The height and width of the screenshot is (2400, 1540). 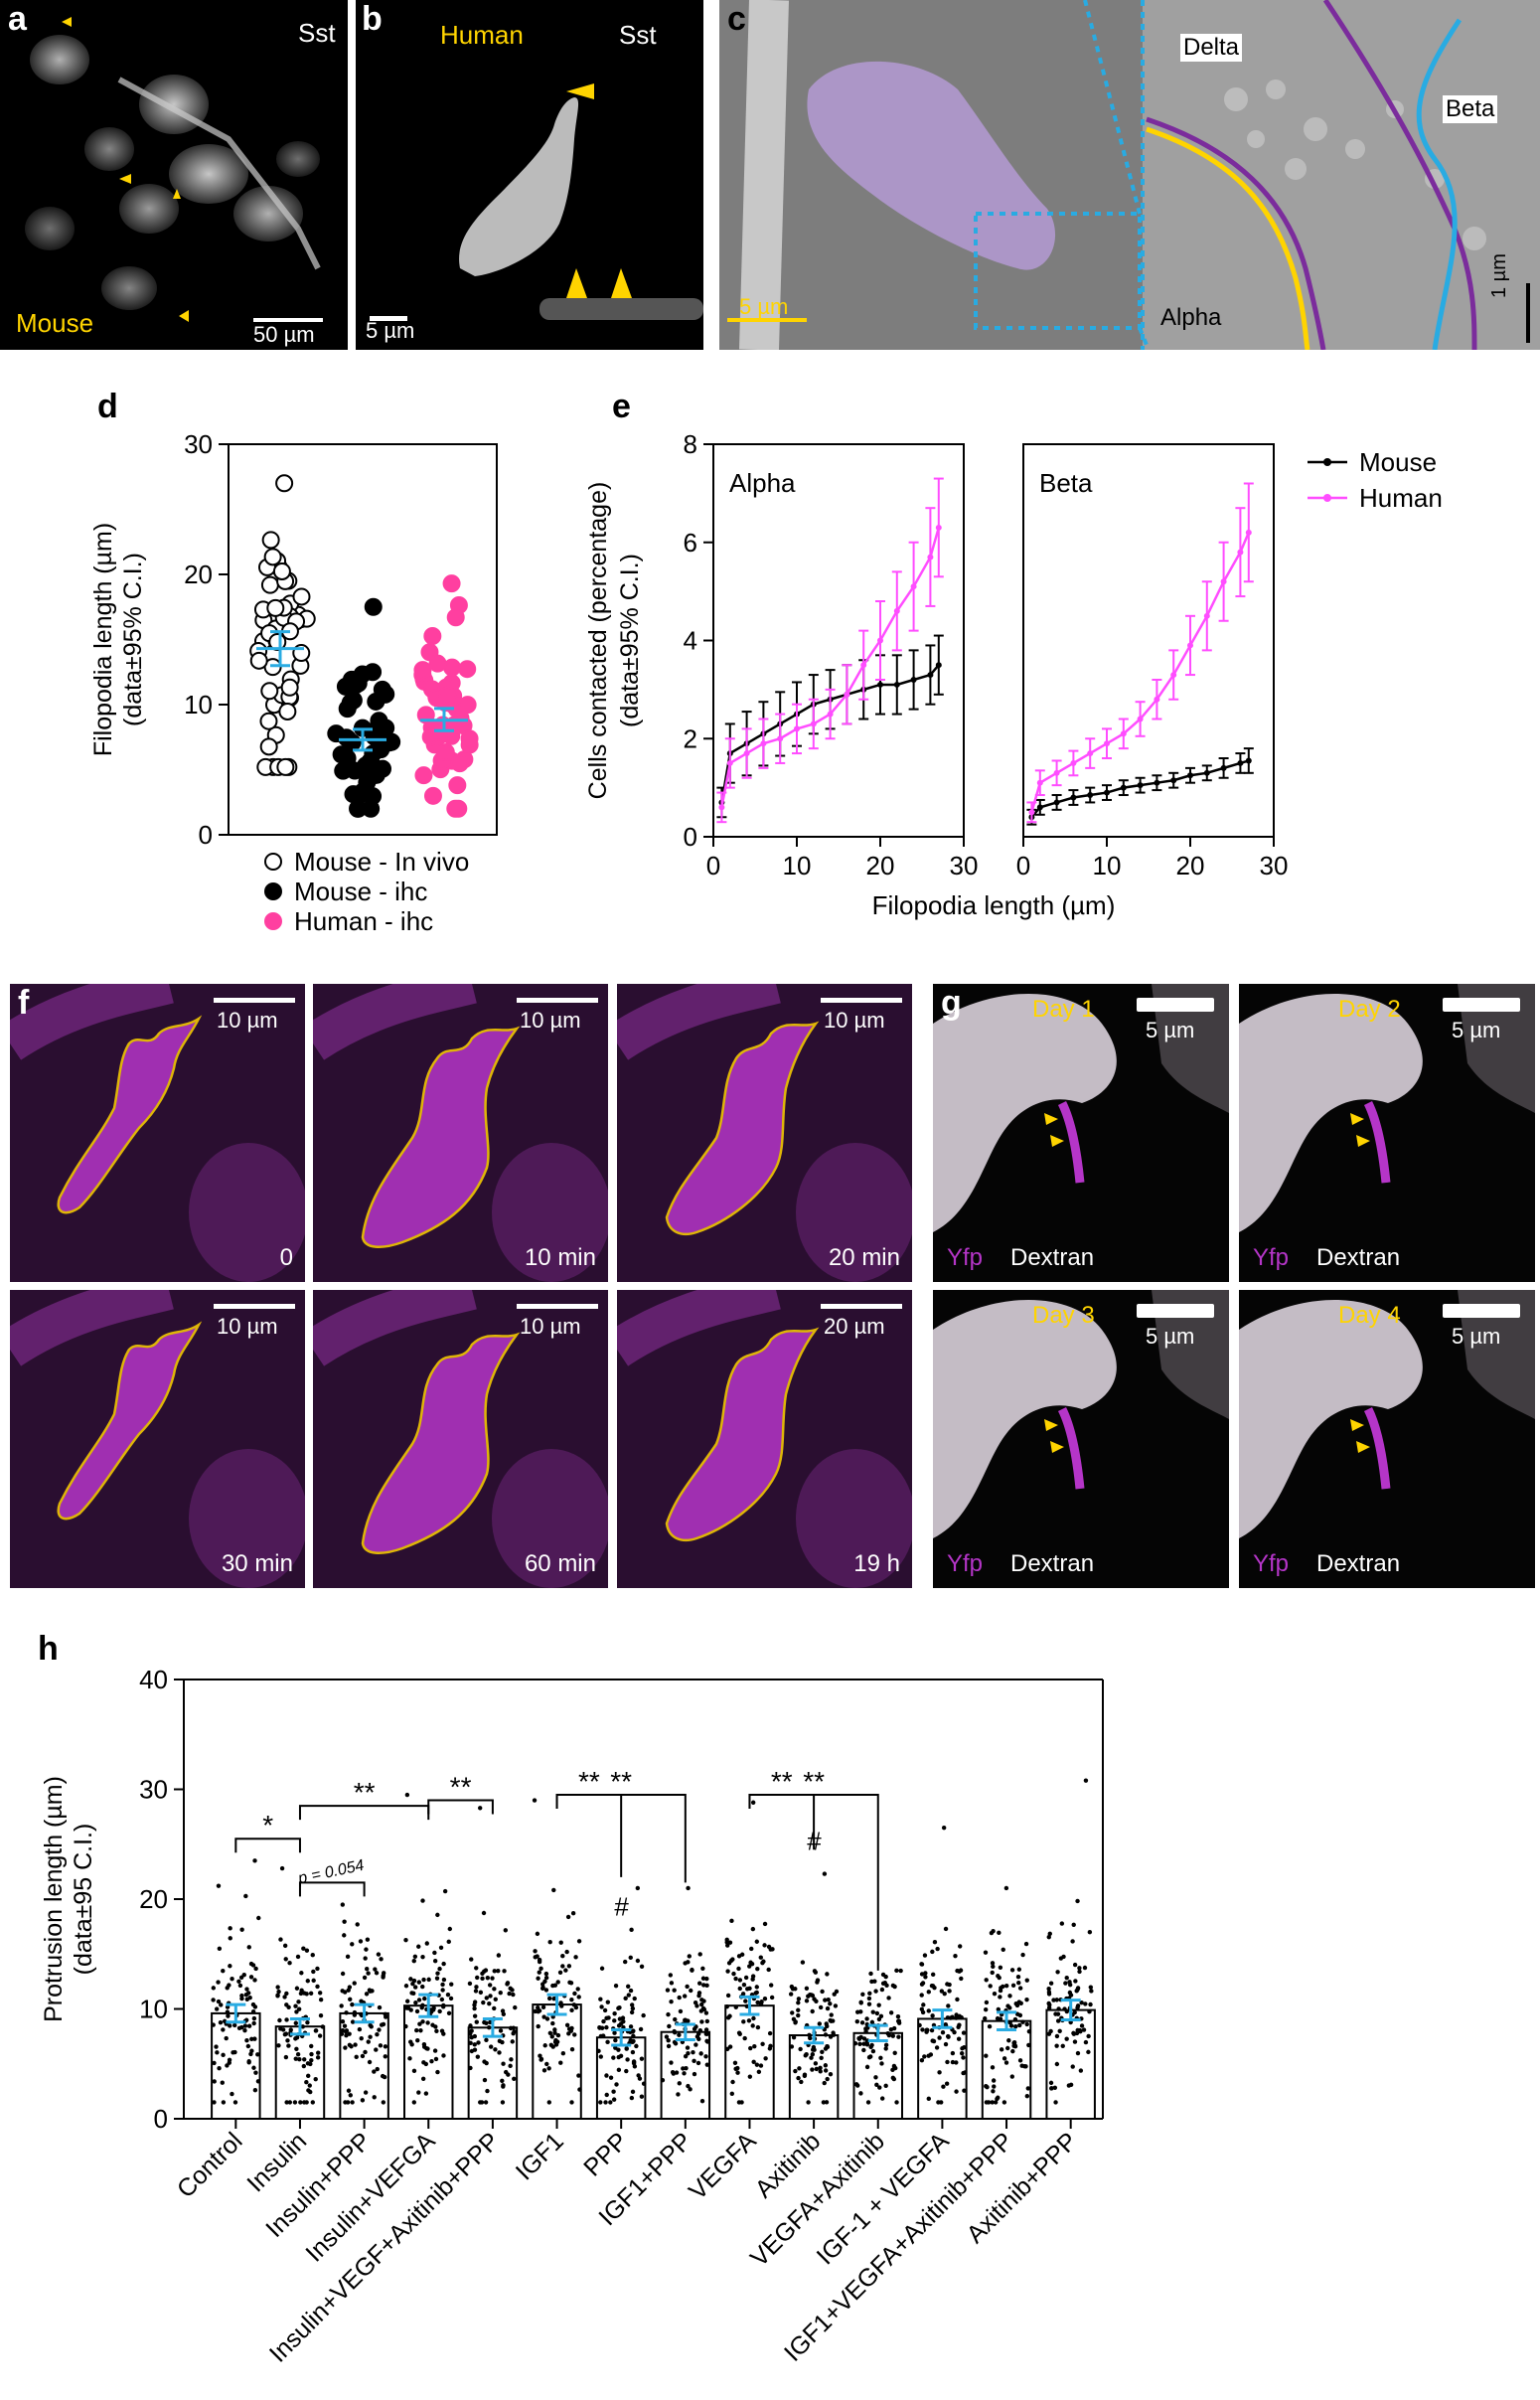 What do you see at coordinates (460, 1133) in the screenshot?
I see `timelapse-frame: 10 µm 10 min` at bounding box center [460, 1133].